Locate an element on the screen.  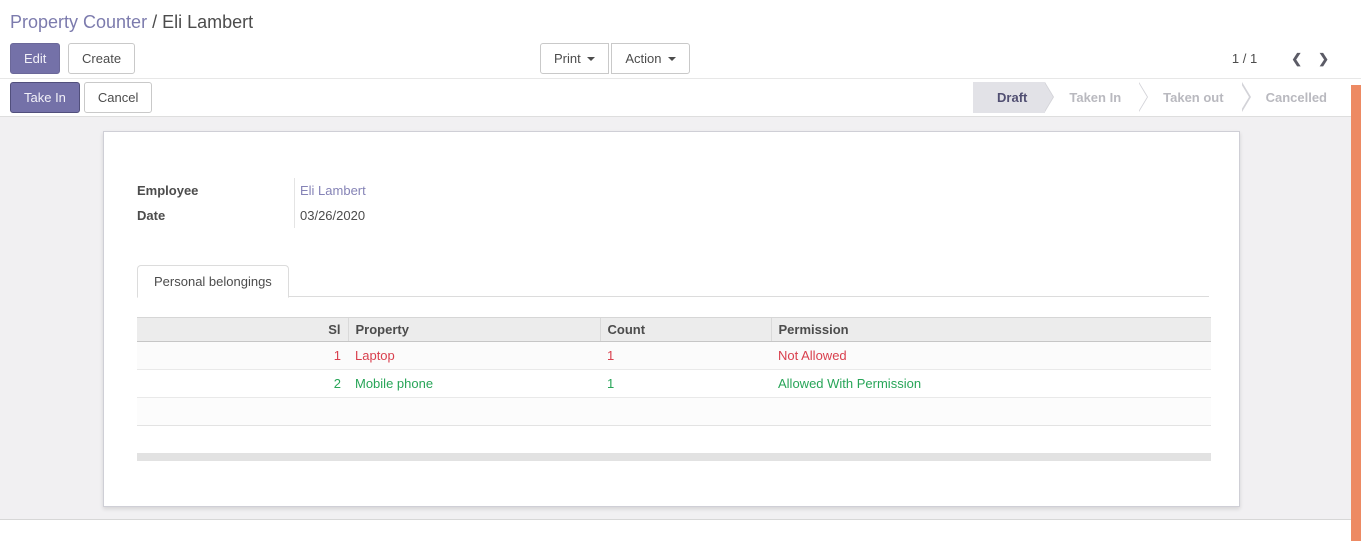
field-row-employee: Employee Eli Lambert is located at coordinates (688, 190).